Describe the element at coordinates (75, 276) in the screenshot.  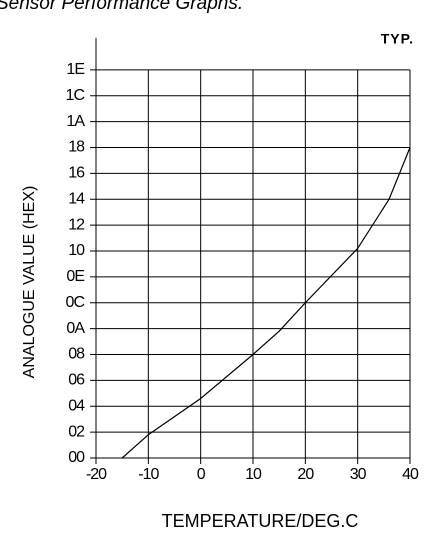
I see `y-tick-label: 0E` at that location.